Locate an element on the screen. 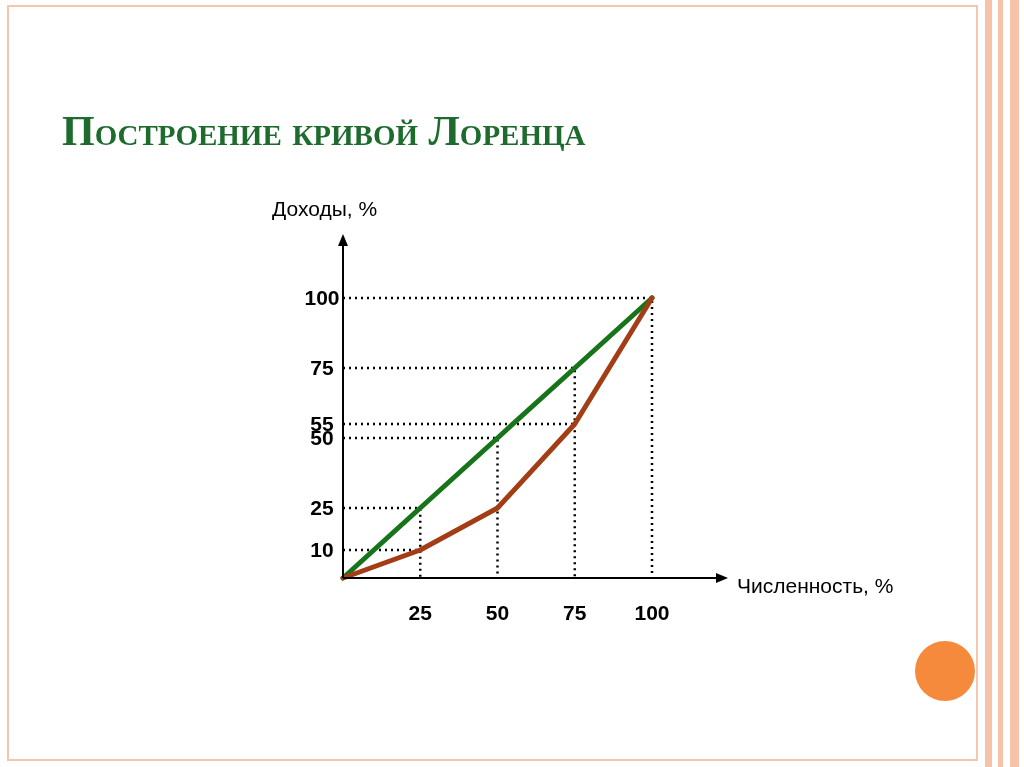  y-tick-label: 75 is located at coordinates (322, 367).